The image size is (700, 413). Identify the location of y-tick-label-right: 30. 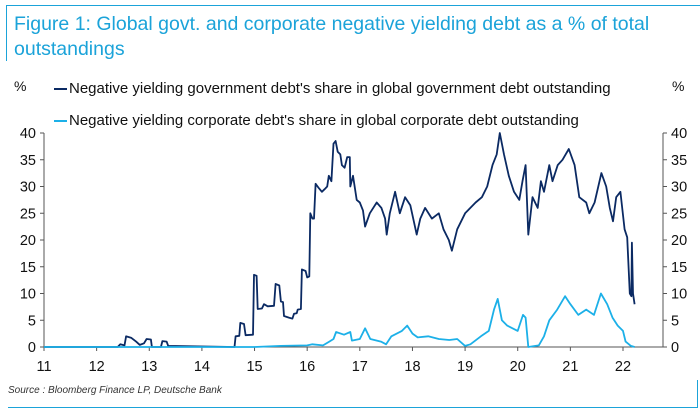
(679, 188).